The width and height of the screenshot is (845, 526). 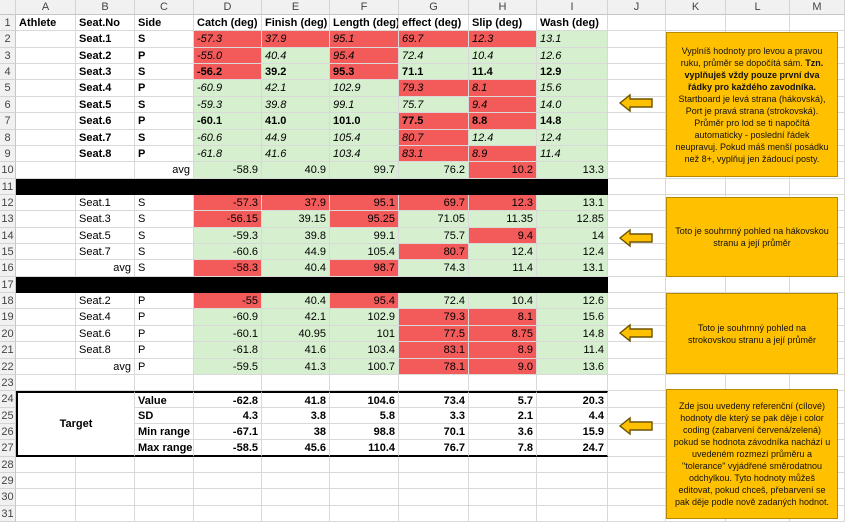 I want to click on header-seat: Seat.No, so click(x=105, y=23).